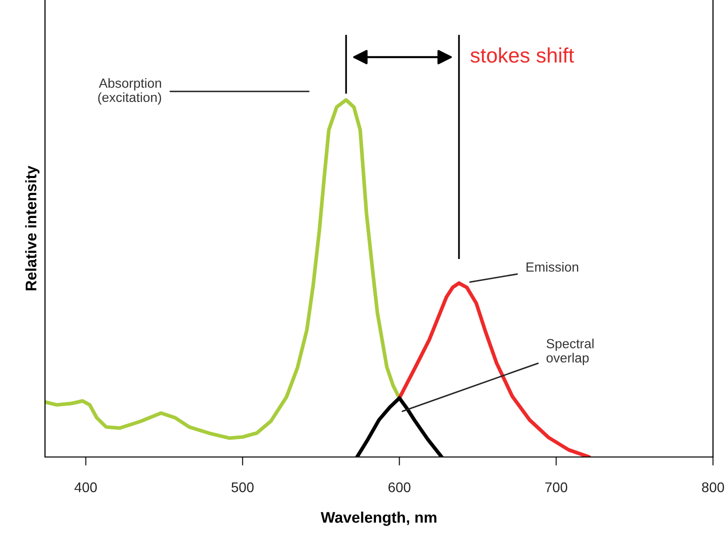 This screenshot has height=537, width=728. What do you see at coordinates (713, 487) in the screenshot?
I see `x-tick-label: 800` at bounding box center [713, 487].